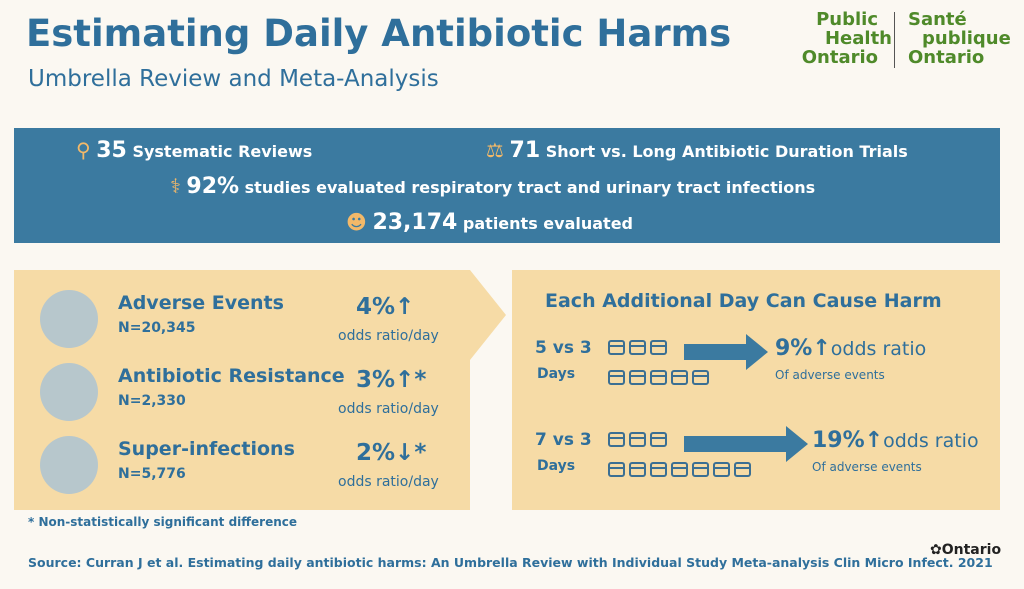 This screenshot has height=589, width=1024. I want to click on footer-logo-text: Ontario, so click(971, 550).